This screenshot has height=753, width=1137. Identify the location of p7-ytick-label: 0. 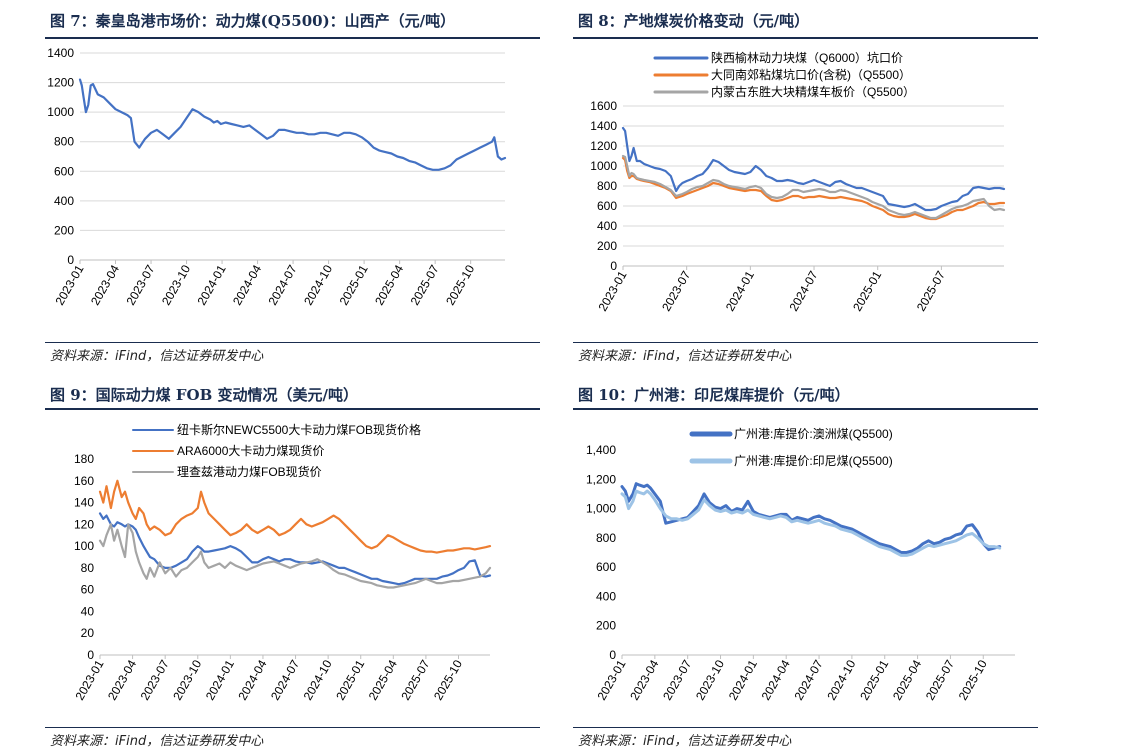
(70, 260).